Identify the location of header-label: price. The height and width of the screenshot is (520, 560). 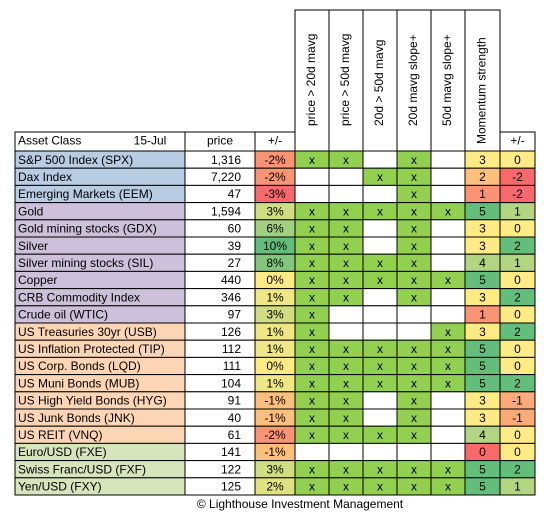
(220, 141).